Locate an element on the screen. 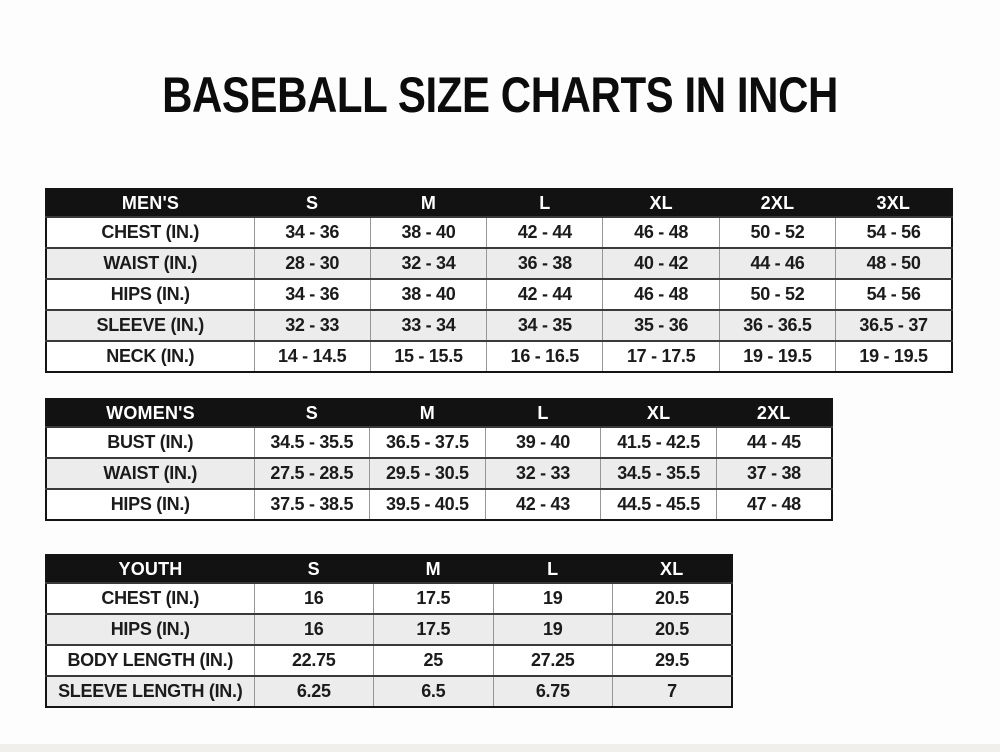  measurement-value-cell: 37 - 38 is located at coordinates (773, 473).